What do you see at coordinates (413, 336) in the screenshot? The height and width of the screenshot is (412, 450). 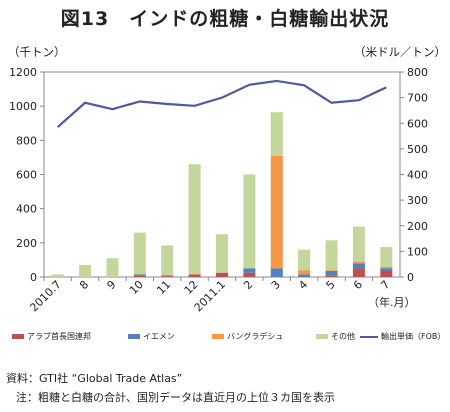 I see `legend-label: 輸出単価（FOB）` at bounding box center [413, 336].